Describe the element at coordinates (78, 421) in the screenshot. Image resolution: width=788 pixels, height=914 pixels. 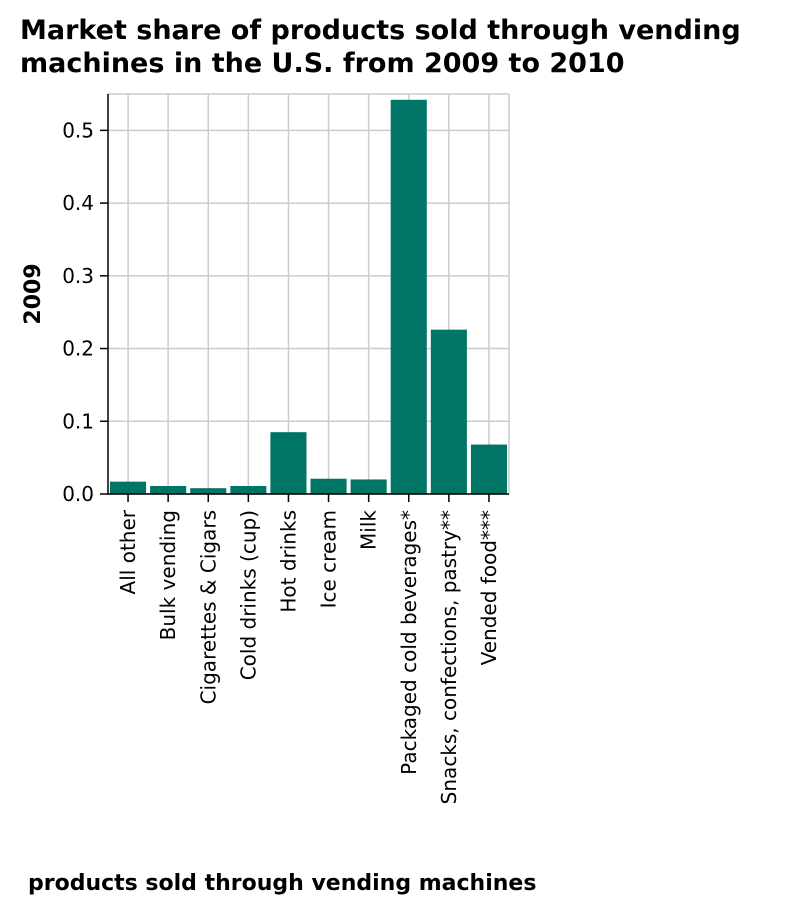
I see `y-tick-label: 0.1` at that location.